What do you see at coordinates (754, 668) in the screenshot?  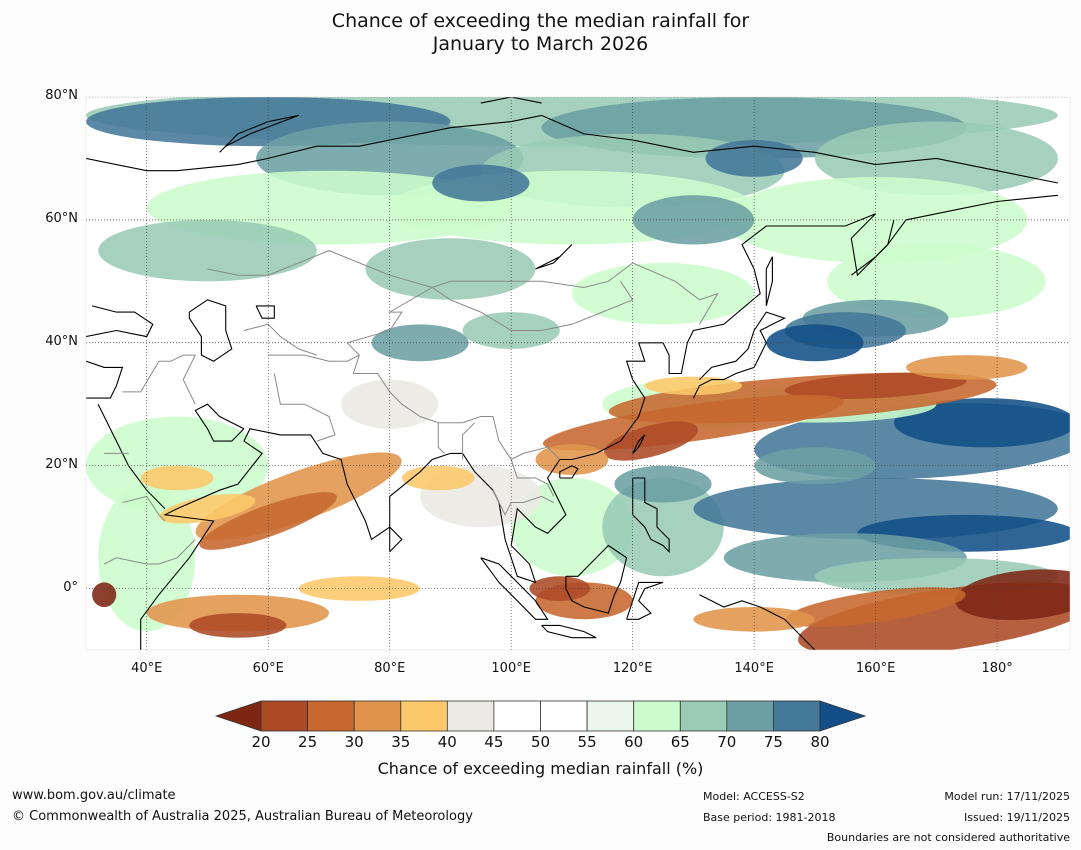 I see `longitude-label: 140°E` at bounding box center [754, 668].